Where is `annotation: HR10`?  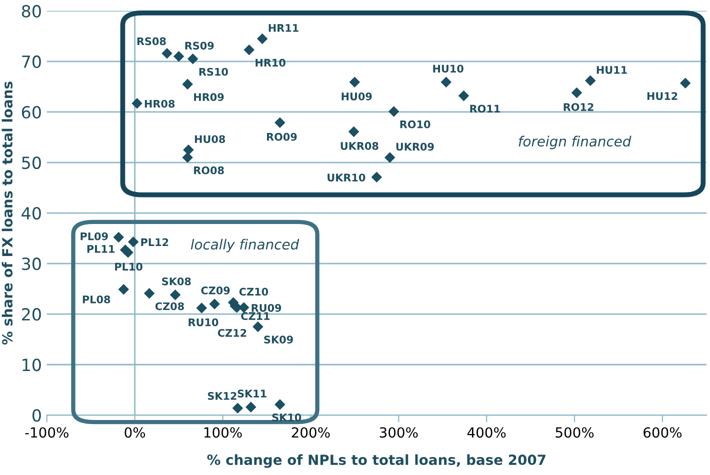
annotation: HR10 is located at coordinates (271, 62).